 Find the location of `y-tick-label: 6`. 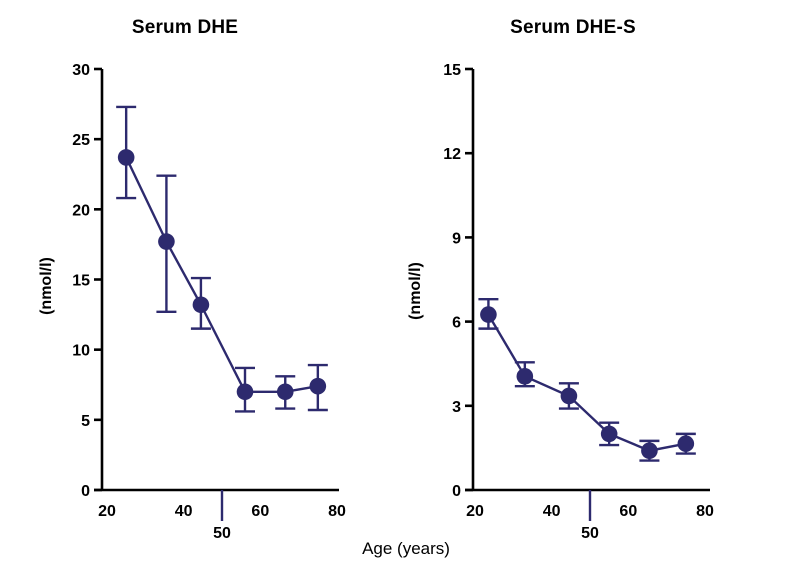

y-tick-label: 6 is located at coordinates (456, 323).